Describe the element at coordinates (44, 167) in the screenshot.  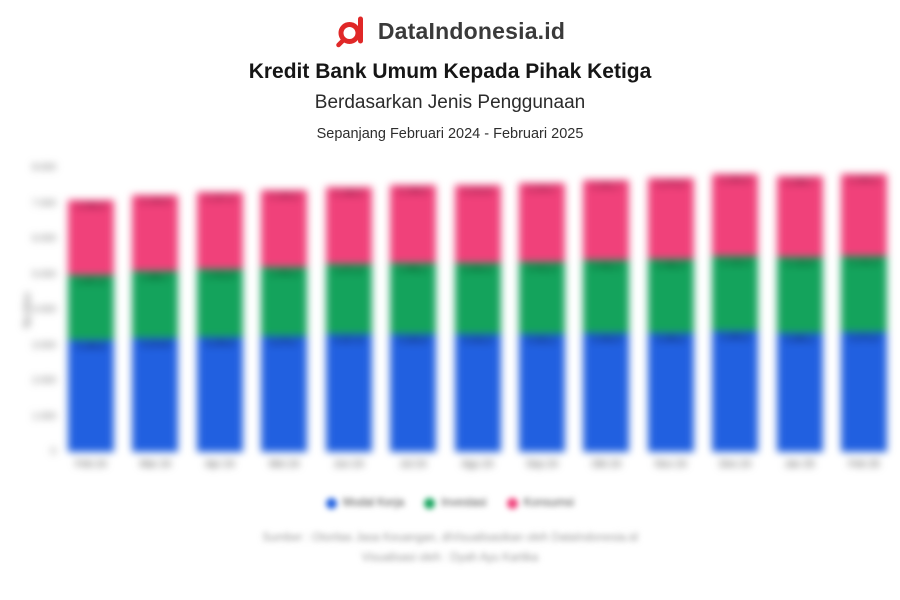
I see `y-tick-label: 8.000` at that location.